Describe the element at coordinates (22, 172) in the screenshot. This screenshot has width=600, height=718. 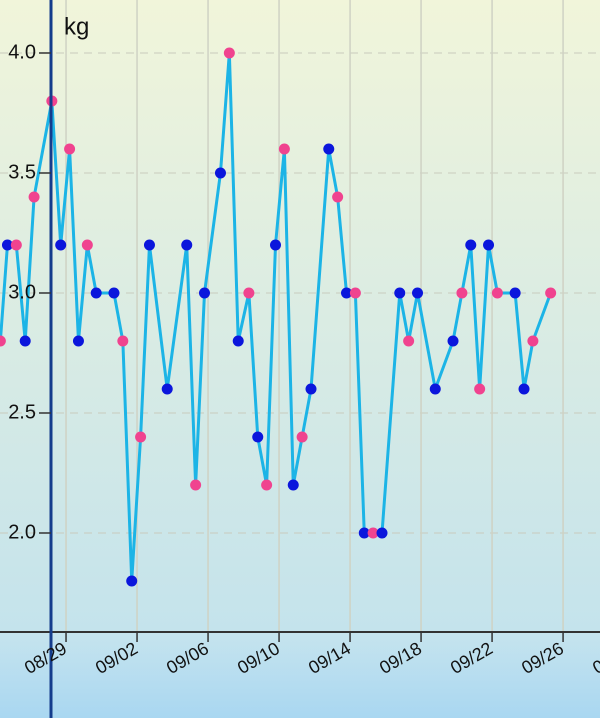
I see `y-tick-label: 3.5` at that location.